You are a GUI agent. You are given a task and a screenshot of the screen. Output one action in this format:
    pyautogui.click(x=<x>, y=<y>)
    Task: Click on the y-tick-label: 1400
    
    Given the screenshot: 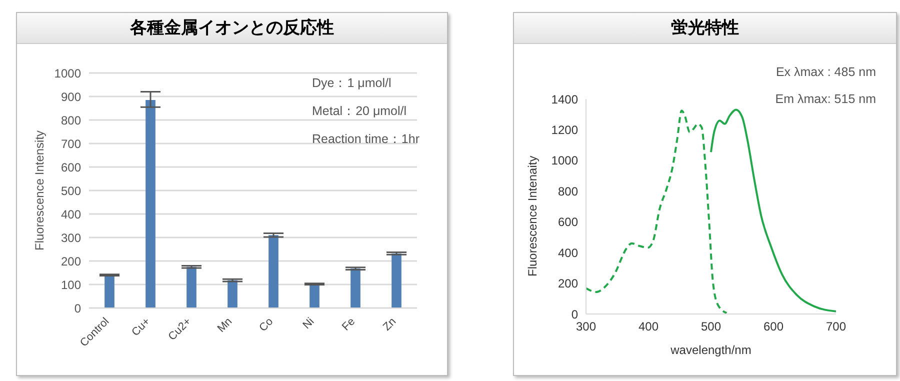 What is the action you would take?
    pyautogui.click(x=564, y=99)
    